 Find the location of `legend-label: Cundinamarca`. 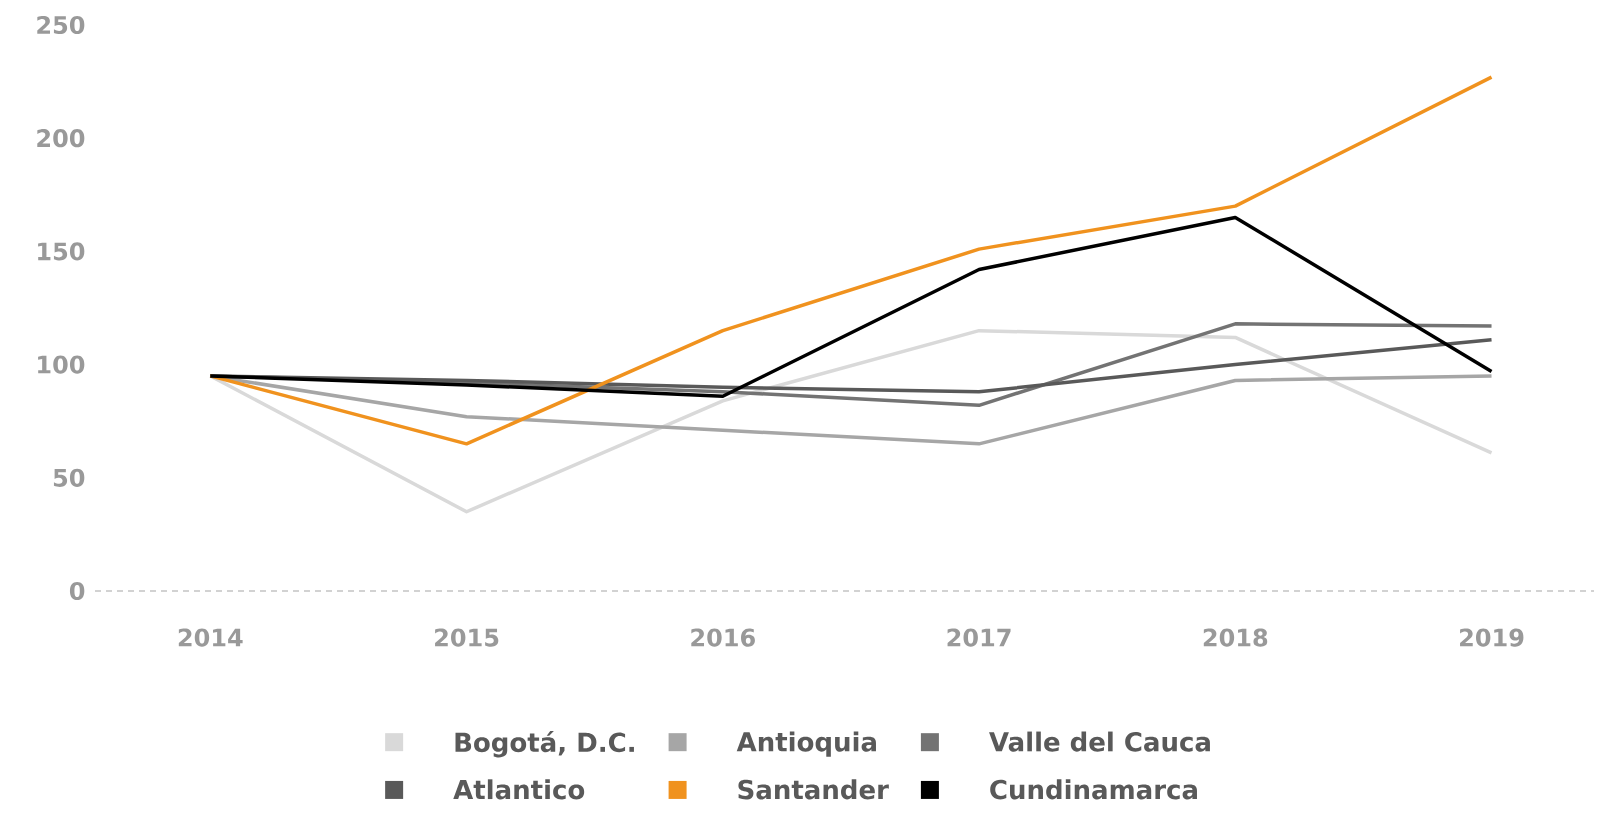

legend-label: Cundinamarca is located at coordinates (1093, 789).